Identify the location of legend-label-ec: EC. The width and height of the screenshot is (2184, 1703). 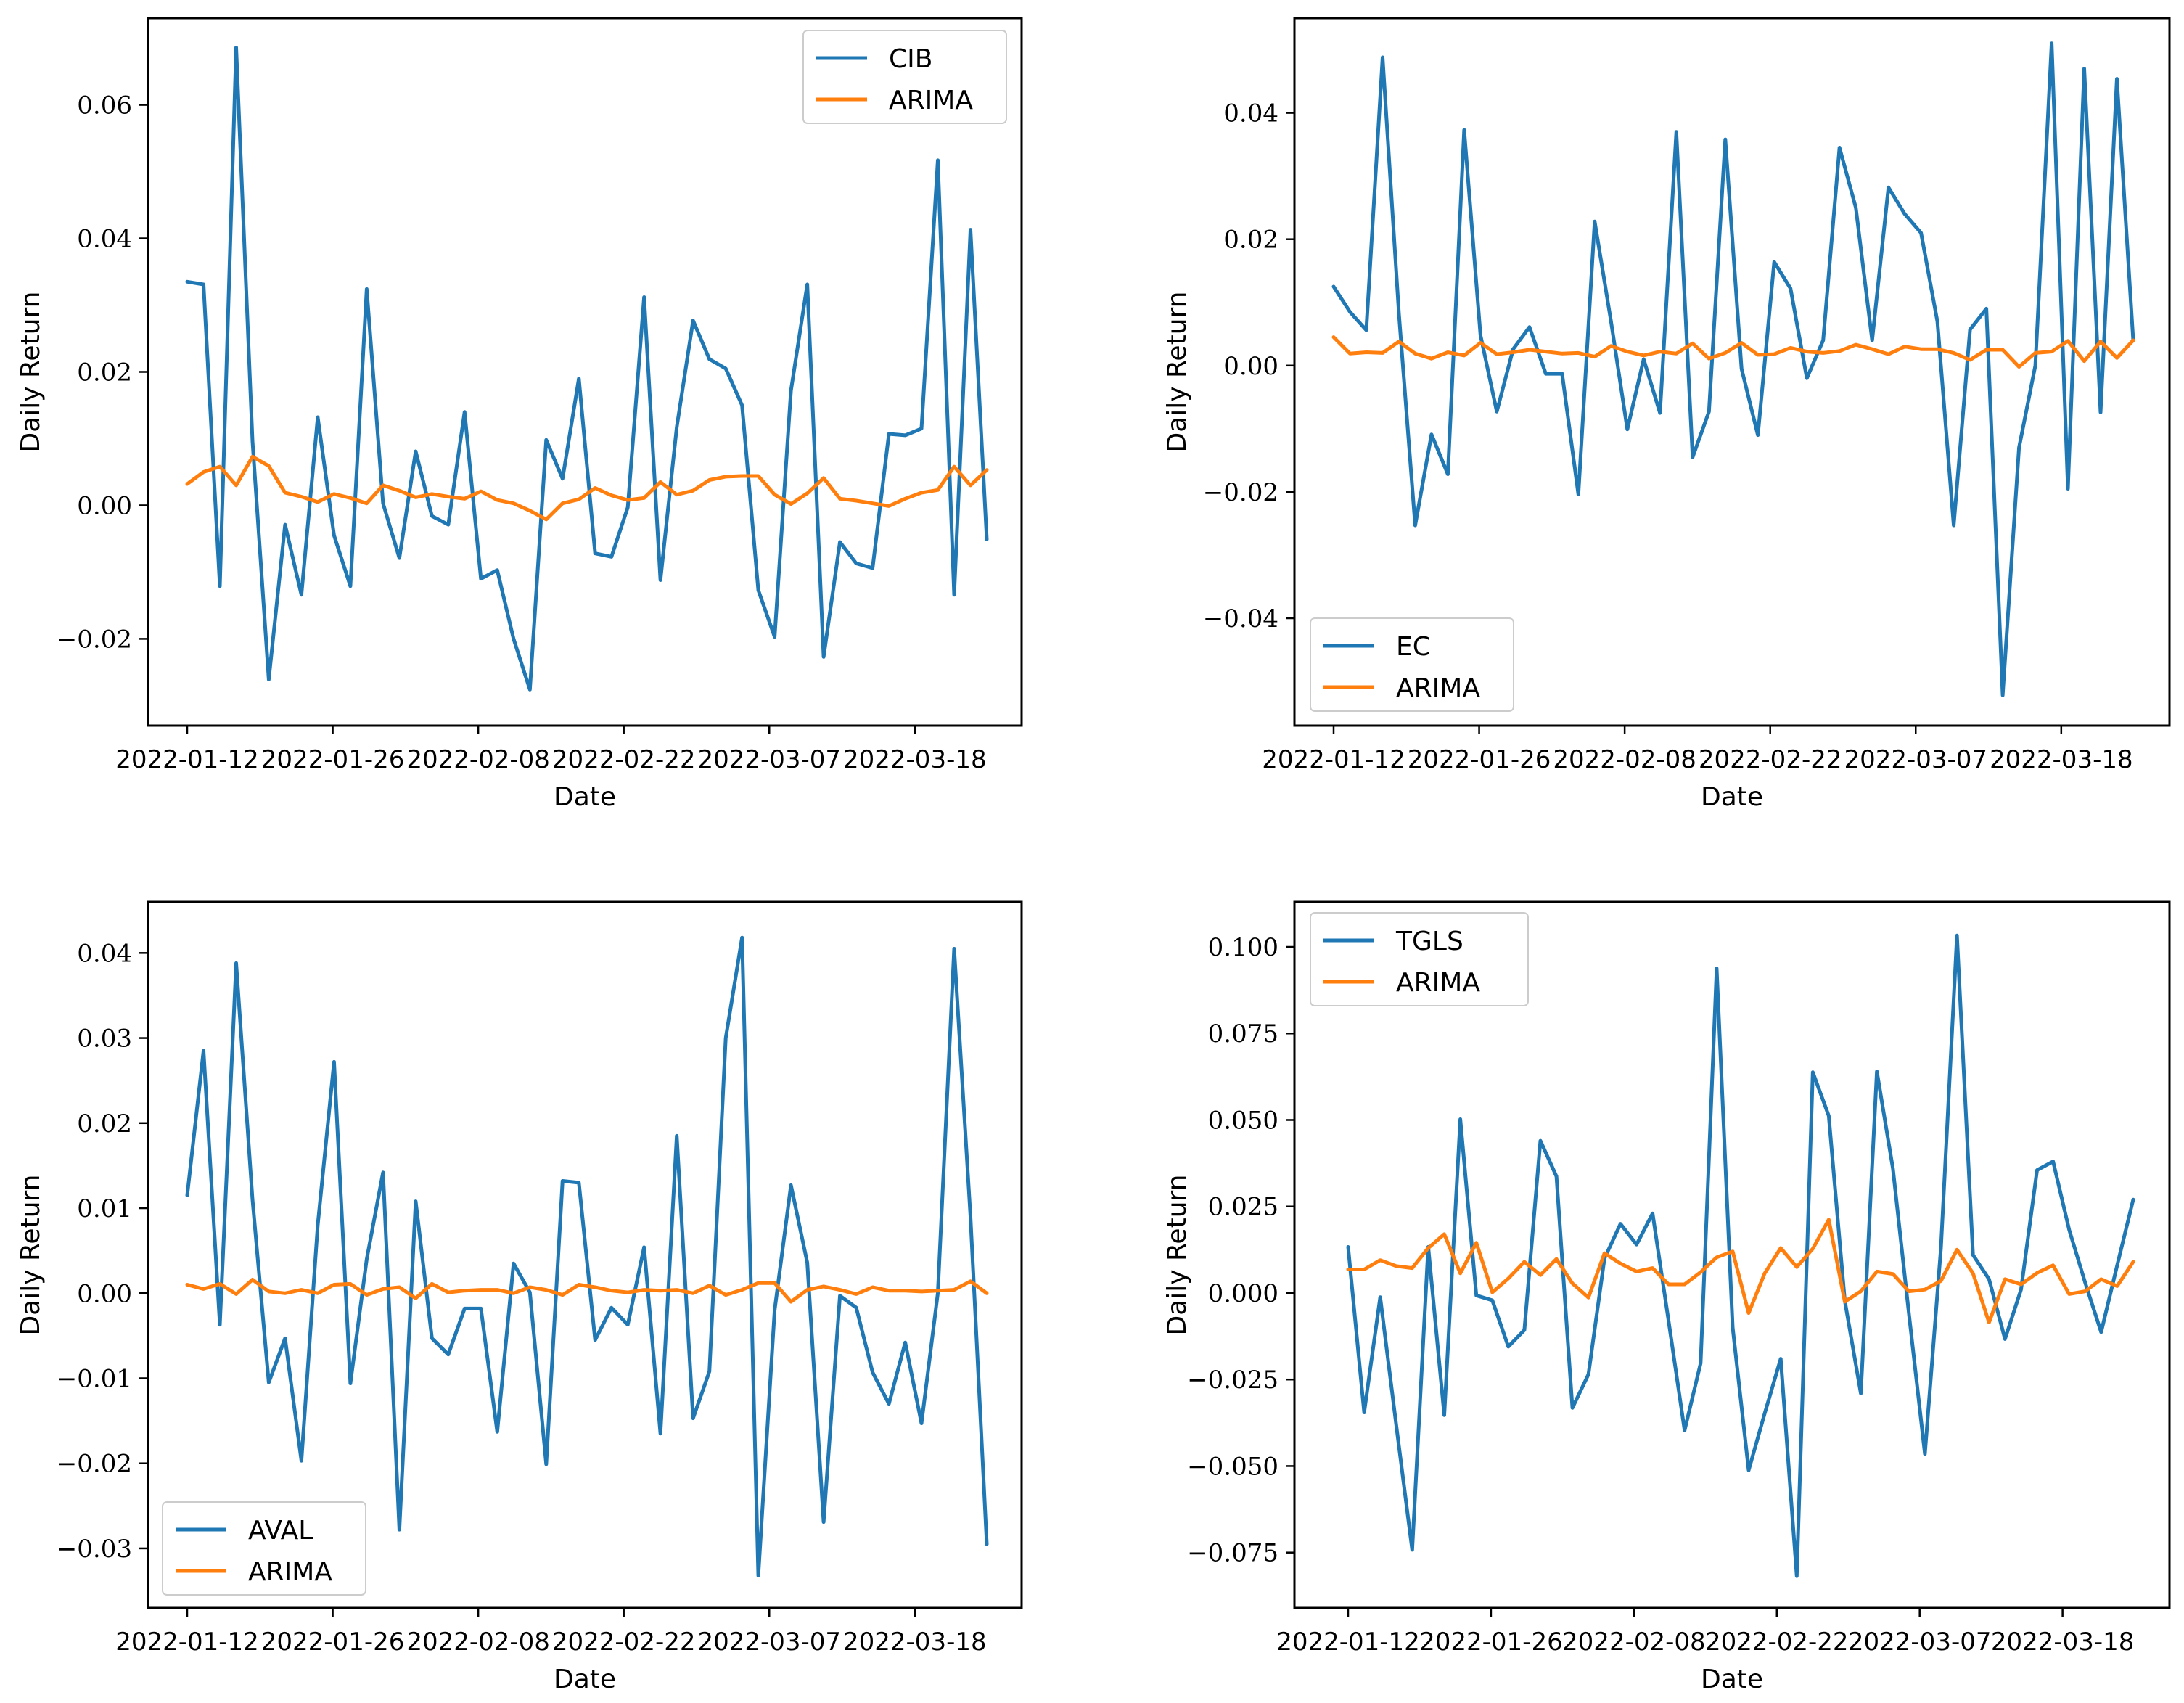
(1413, 647).